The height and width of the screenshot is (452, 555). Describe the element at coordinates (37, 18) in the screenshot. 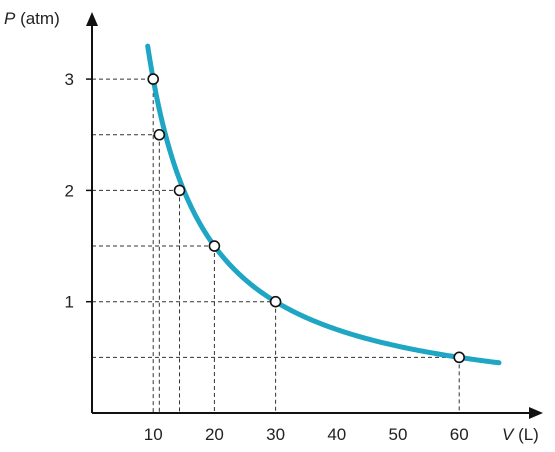

I see `y-axis-unit: (atm)` at that location.